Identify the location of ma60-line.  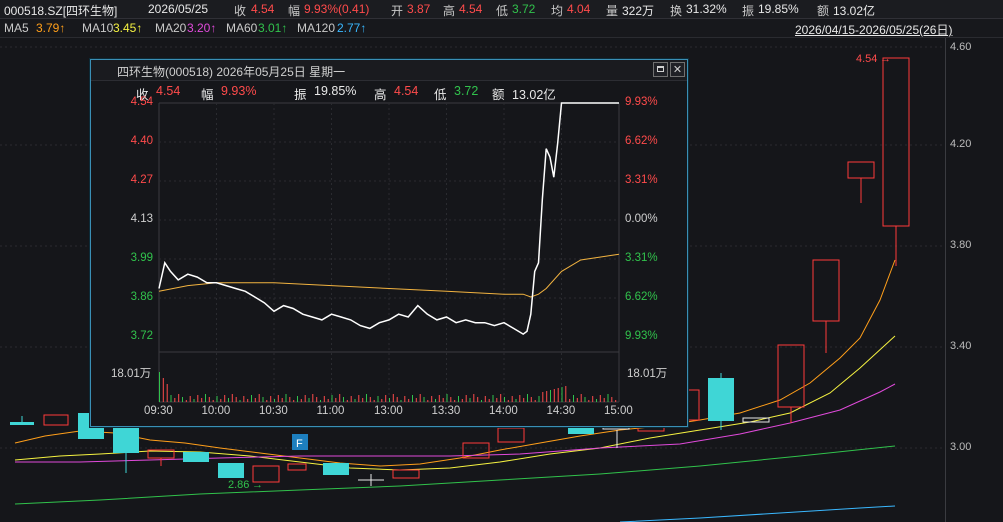
(455, 475).